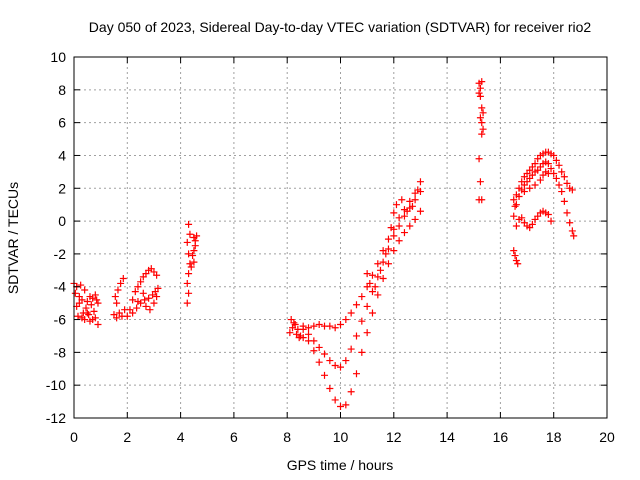  I want to click on x-tick-label: 18, so click(554, 437).